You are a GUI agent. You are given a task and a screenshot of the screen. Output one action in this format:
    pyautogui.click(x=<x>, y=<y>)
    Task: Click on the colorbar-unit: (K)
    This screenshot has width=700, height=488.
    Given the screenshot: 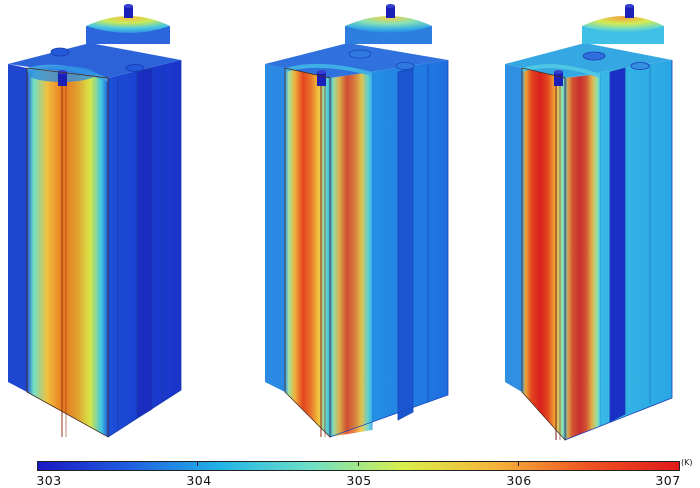 What is the action you would take?
    pyautogui.click(x=687, y=462)
    